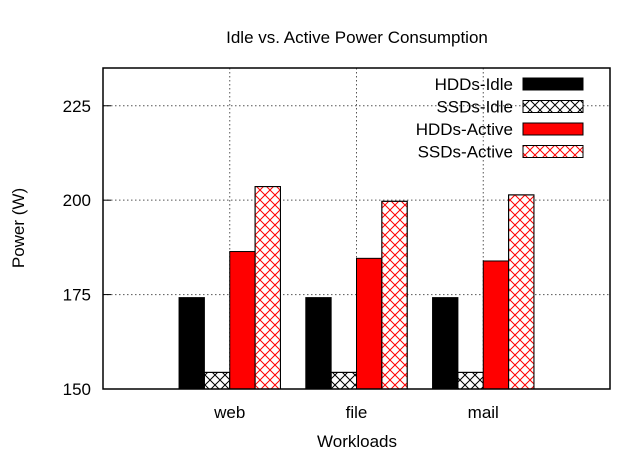 Image resolution: width=625 pixels, height=466 pixels. Describe the element at coordinates (465, 152) in the screenshot. I see `legend-label: SSDs-Active` at that location.